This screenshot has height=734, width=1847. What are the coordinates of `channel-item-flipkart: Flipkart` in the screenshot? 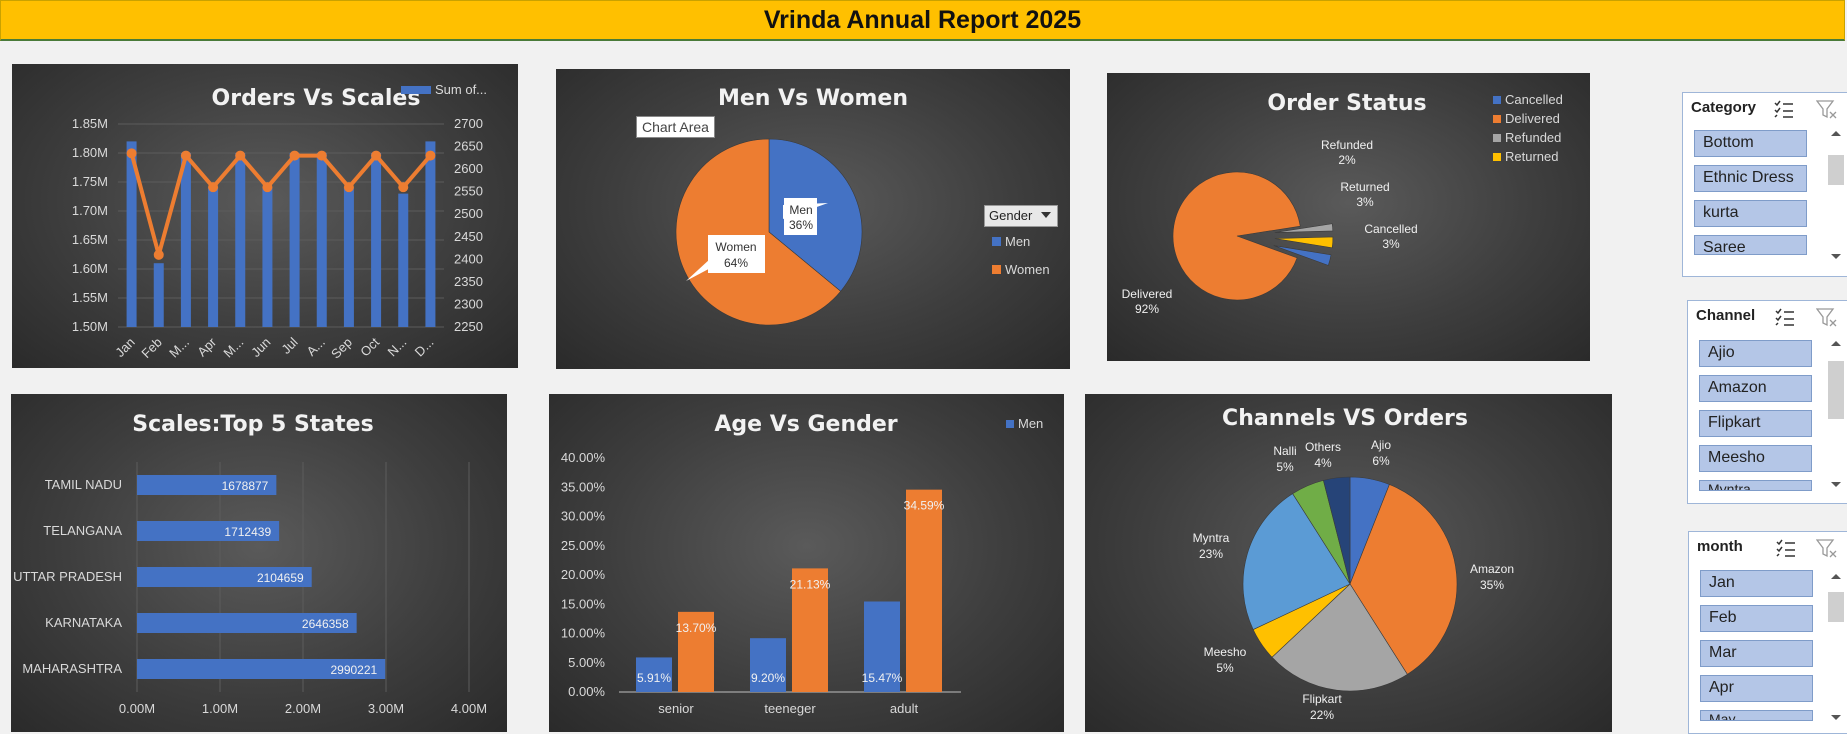 It's located at (1755, 423).